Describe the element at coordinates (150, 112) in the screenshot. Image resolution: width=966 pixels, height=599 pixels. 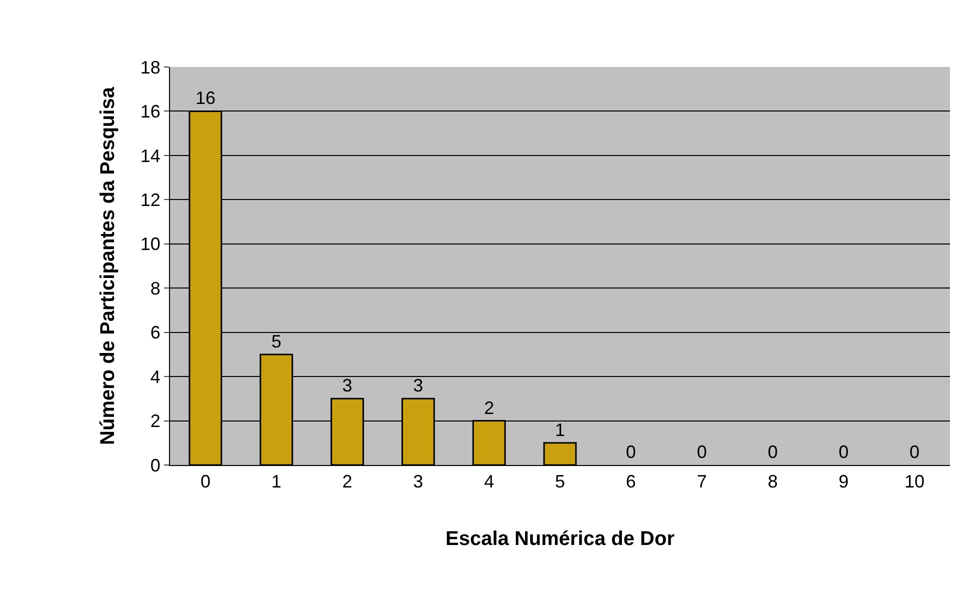
I see `y-tick-label: 16` at that location.